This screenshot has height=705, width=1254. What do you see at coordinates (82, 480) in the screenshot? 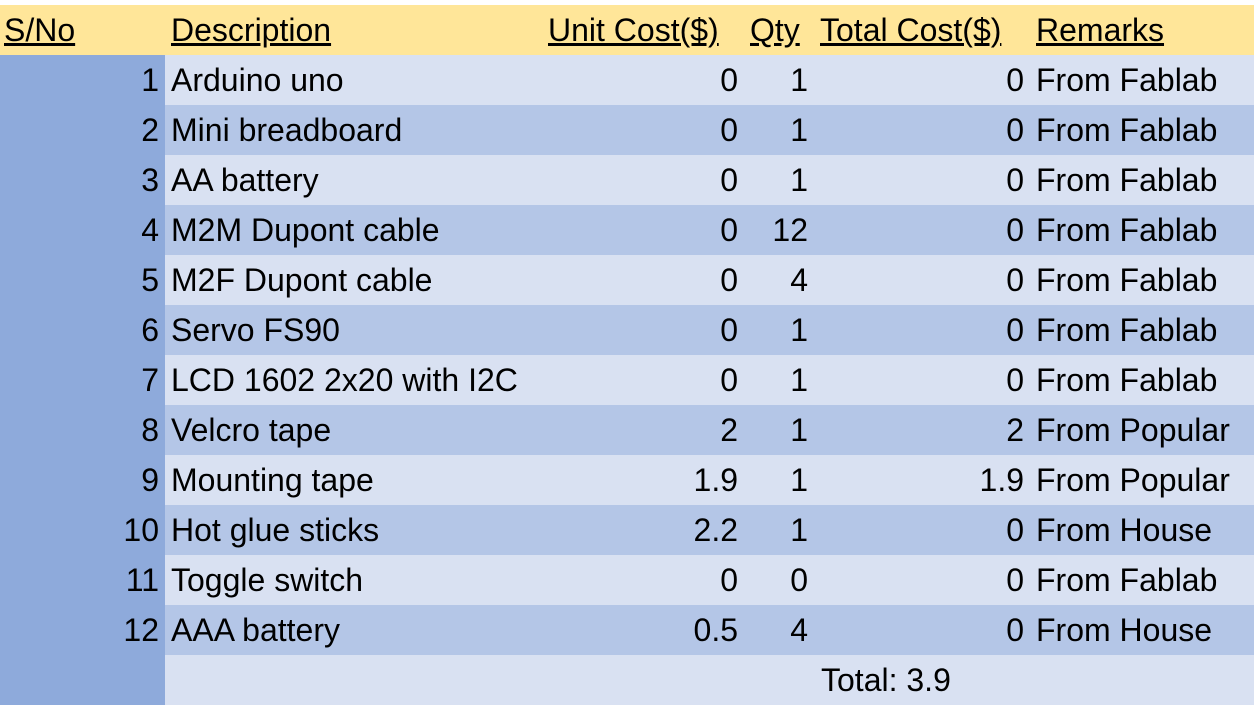
I see `cell-sno: 9` at bounding box center [82, 480].